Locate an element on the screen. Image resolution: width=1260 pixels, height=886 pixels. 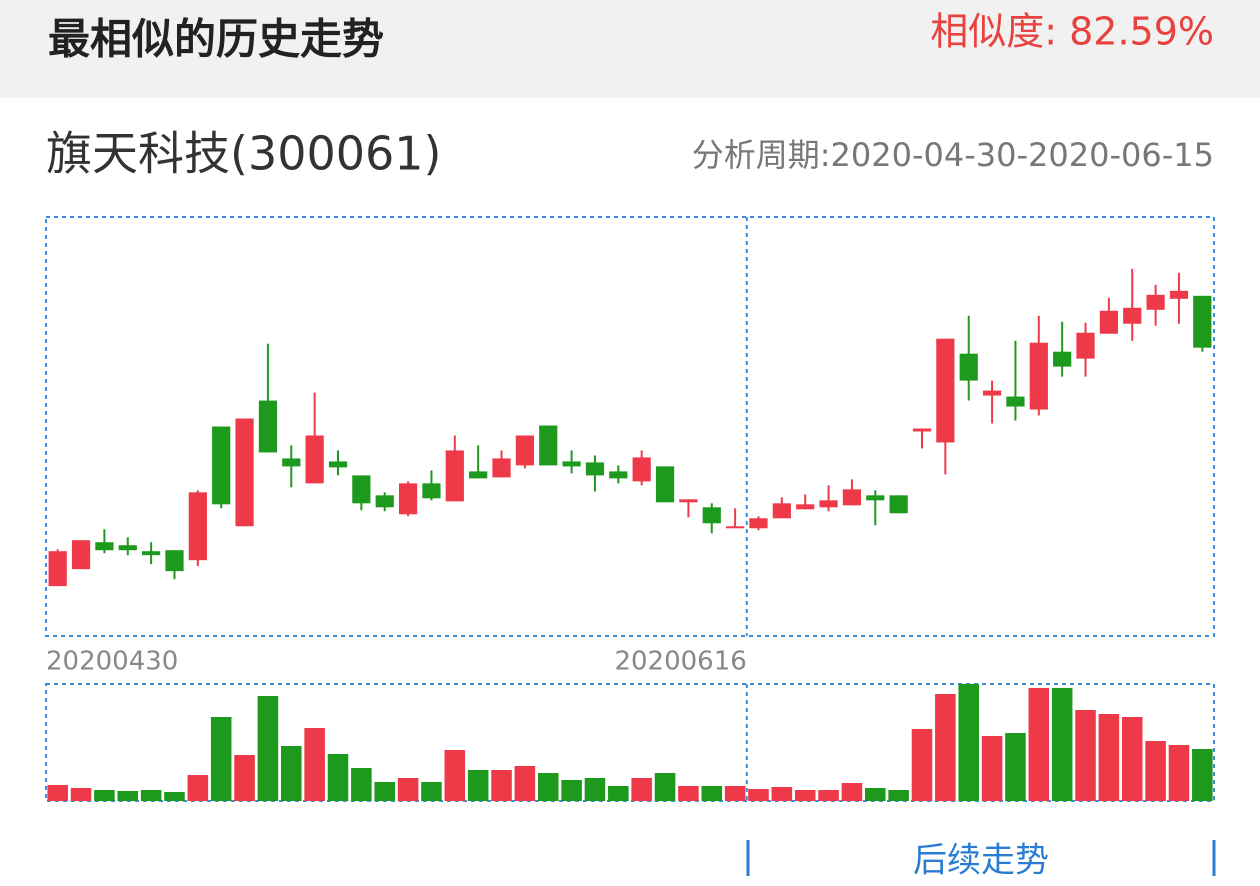
x-tick-label: 20200616 is located at coordinates (680, 662).